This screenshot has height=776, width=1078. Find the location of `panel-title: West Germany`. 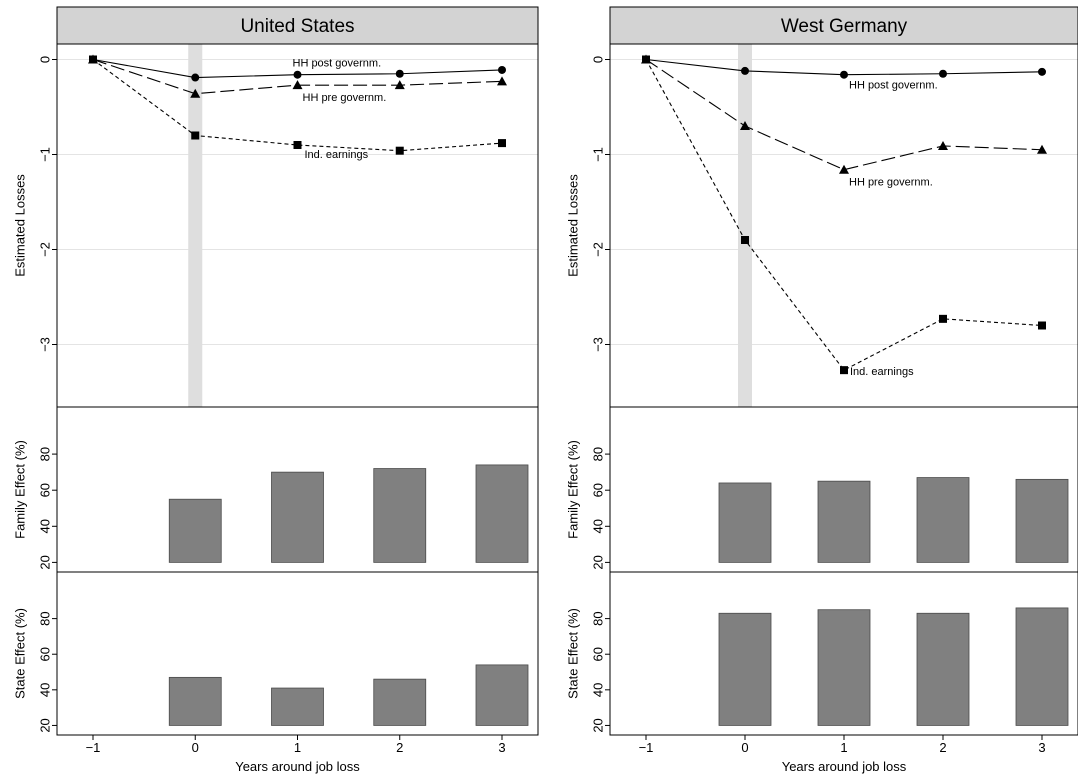

panel-title: West Germany is located at coordinates (844, 26).